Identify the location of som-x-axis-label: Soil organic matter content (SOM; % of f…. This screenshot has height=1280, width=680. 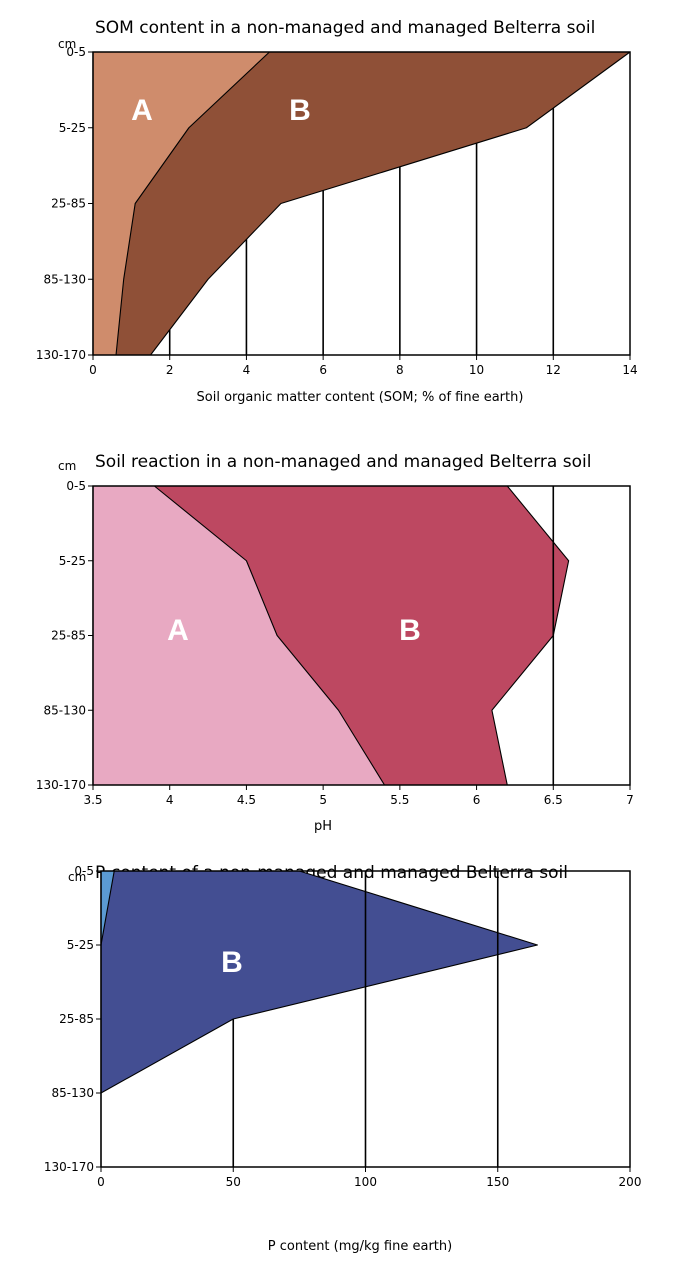
(360, 397).